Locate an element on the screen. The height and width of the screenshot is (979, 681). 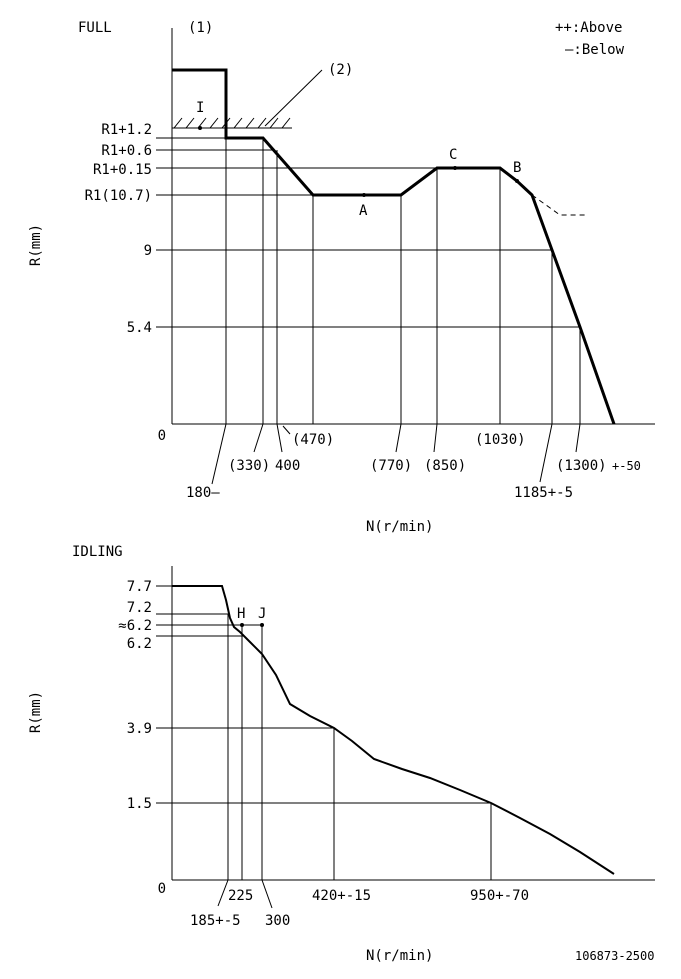
idling-x-axis-label: N(r/min) is located at coordinates (399, 956).